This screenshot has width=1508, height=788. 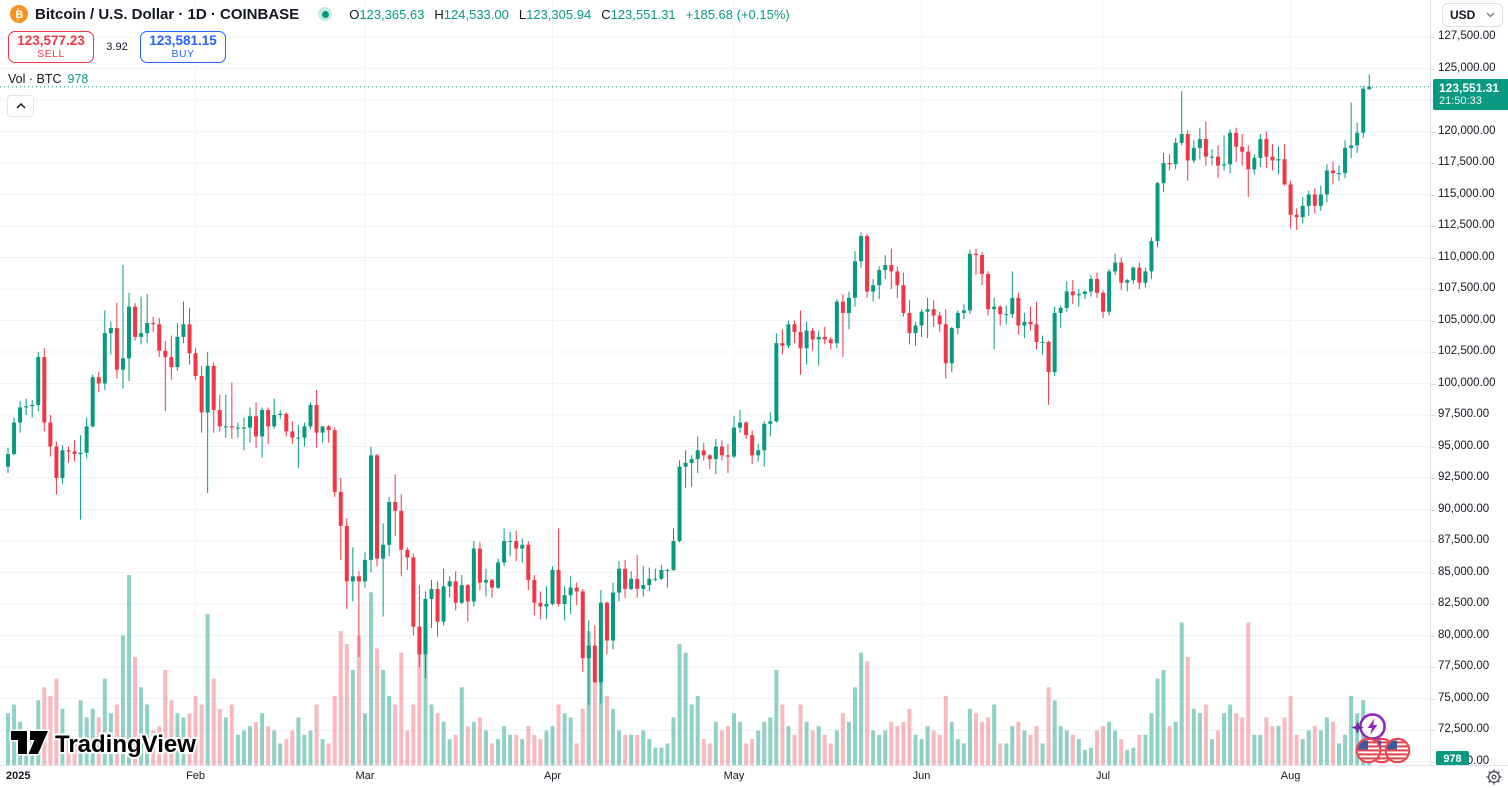 I want to click on current-price: 123,551.31, so click(x=1469, y=87).